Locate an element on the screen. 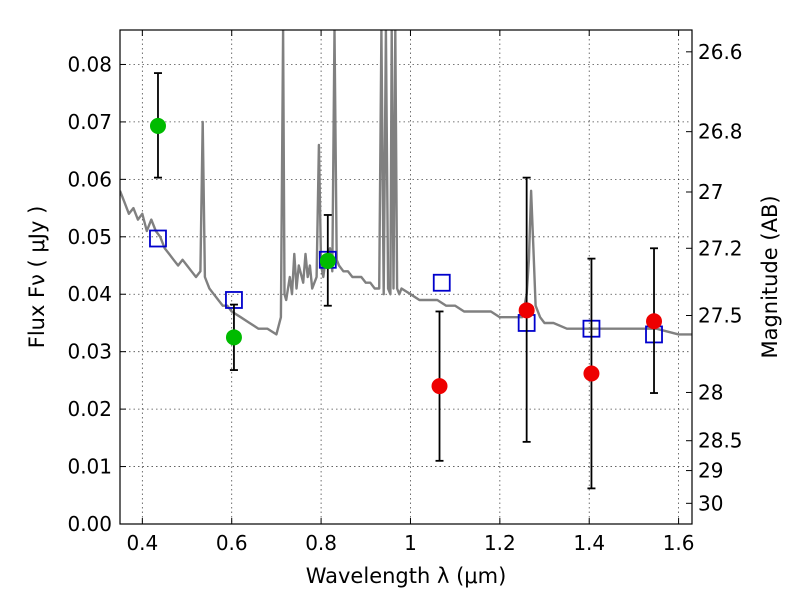 The image size is (800, 600). y-tick-label: 0.01 is located at coordinates (89, 467).